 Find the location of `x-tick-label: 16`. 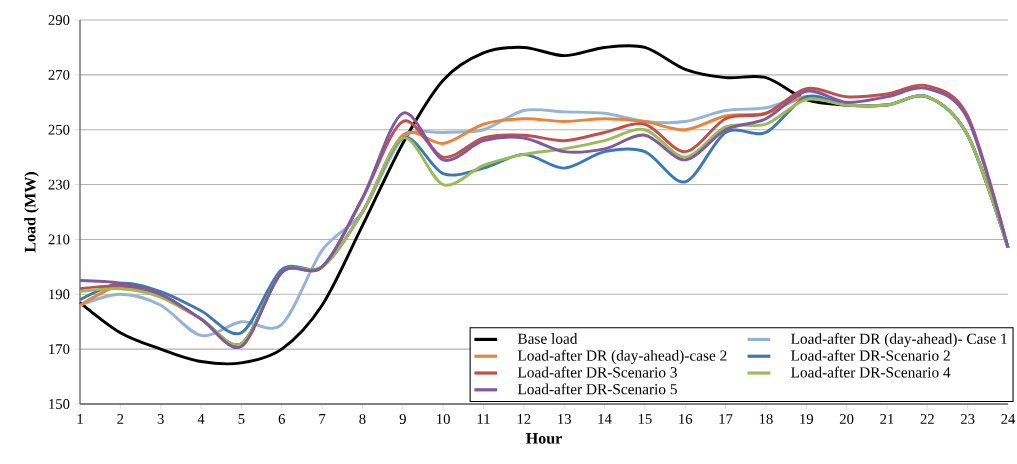

x-tick-label: 16 is located at coordinates (686, 419).